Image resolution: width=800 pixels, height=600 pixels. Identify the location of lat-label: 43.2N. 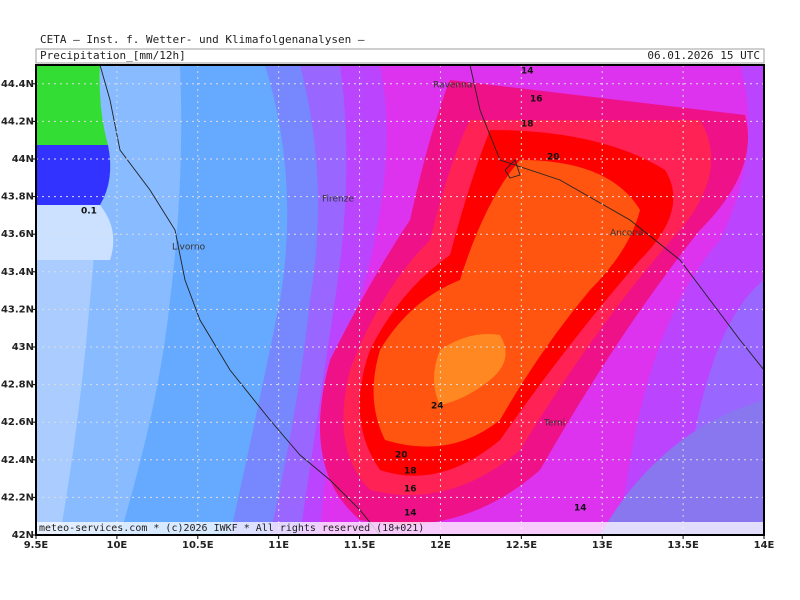
(17, 309).